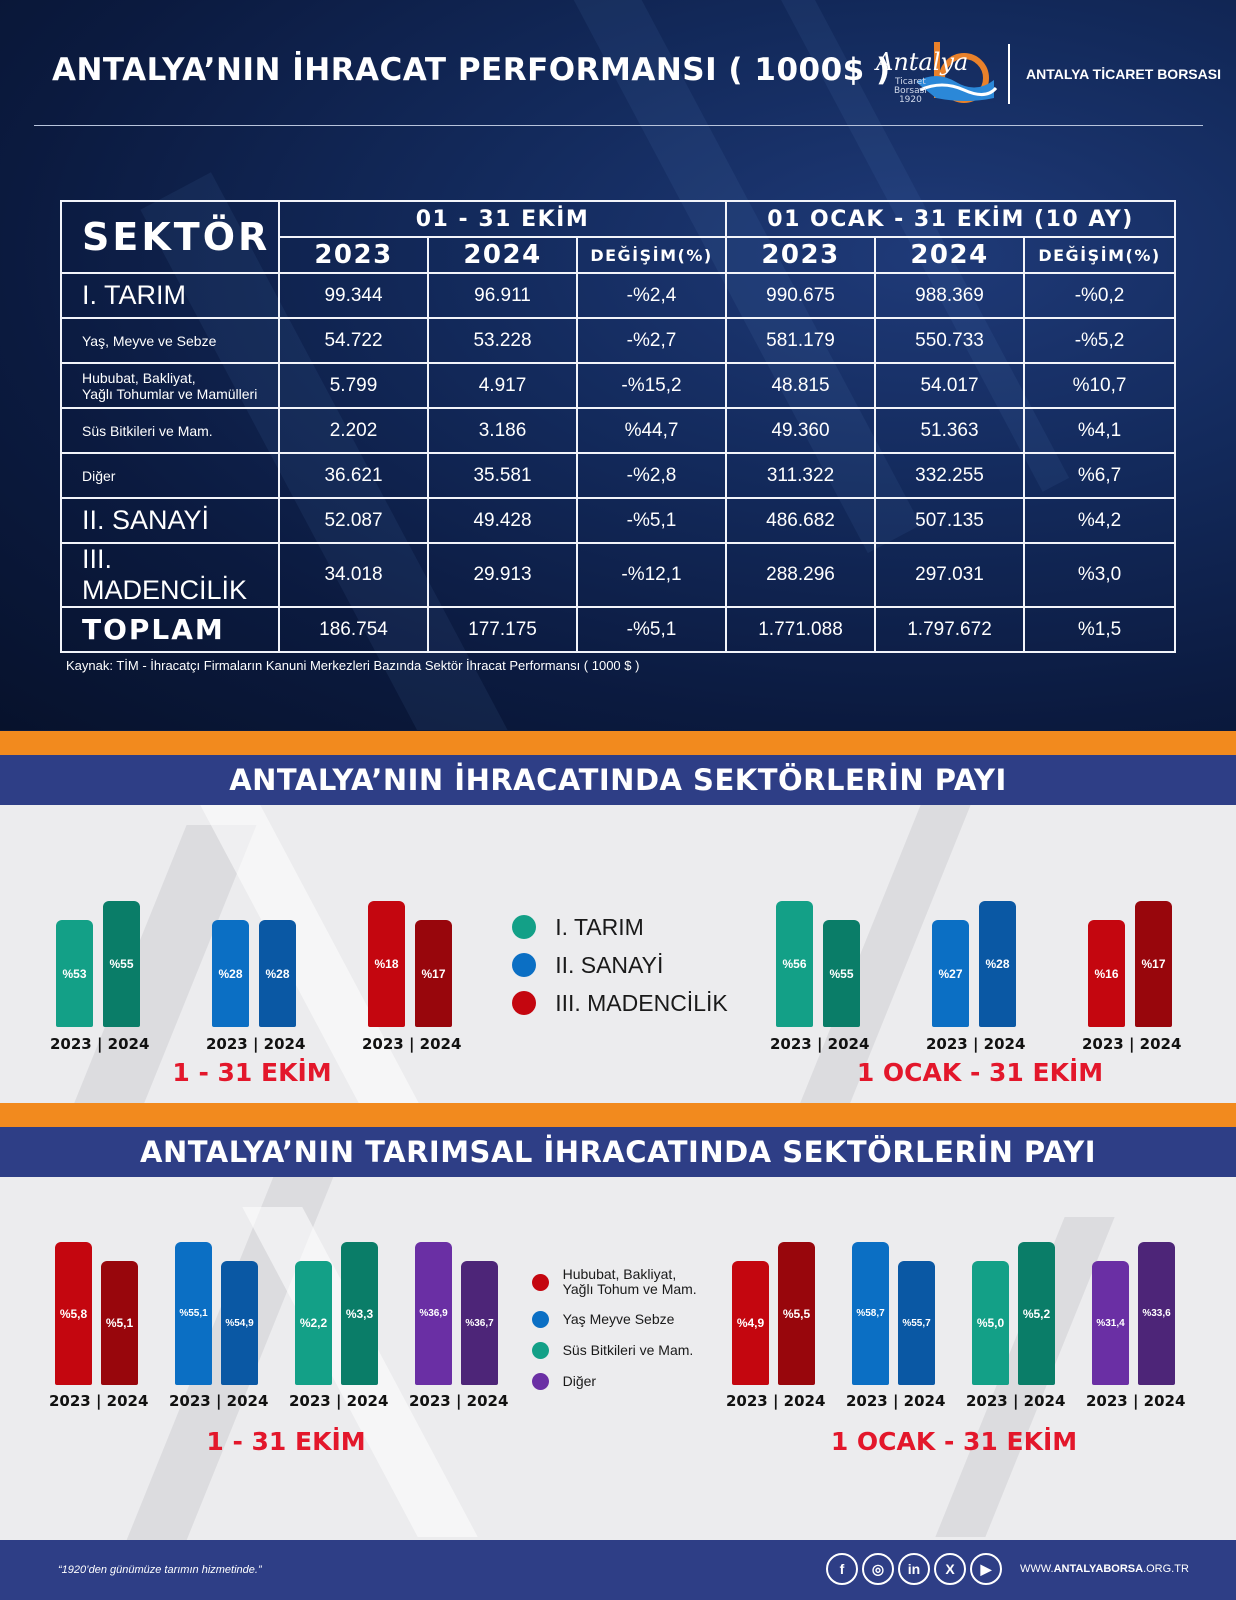  I want to click on group-header-october: 01 - 31 EKİM, so click(502, 219).